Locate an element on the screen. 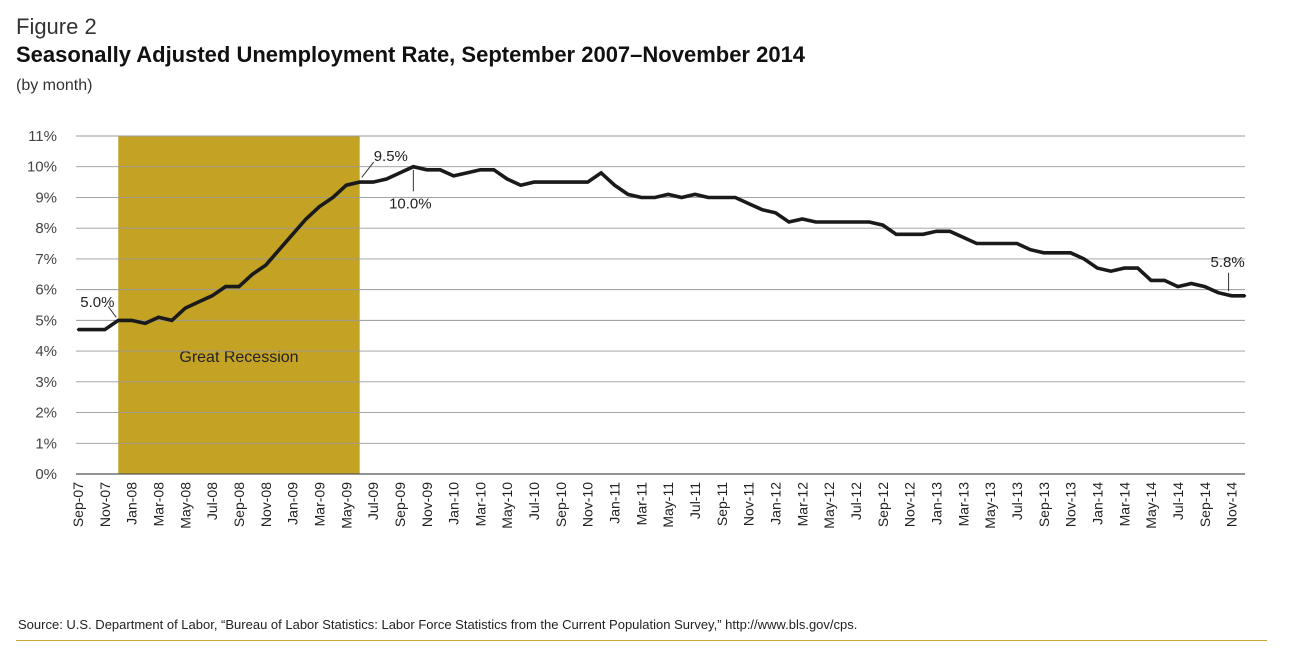 The height and width of the screenshot is (659, 1301). figure-label: Figure 2 is located at coordinates (56, 26).